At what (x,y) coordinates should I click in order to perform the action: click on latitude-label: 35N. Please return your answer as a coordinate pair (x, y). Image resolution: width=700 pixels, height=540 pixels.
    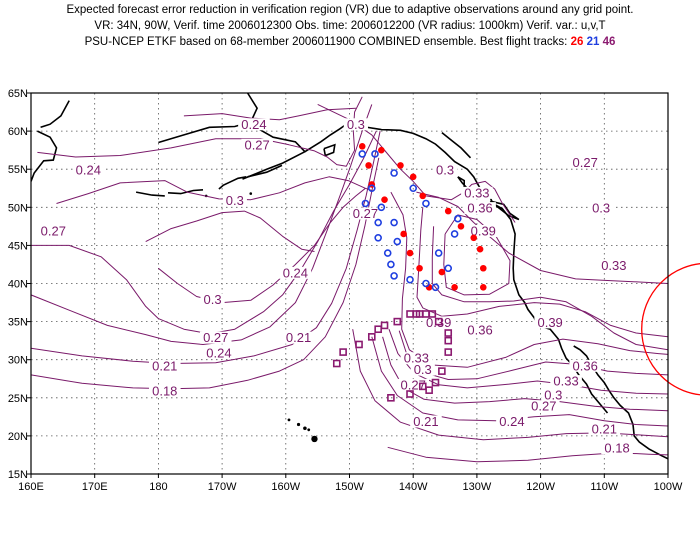
    Looking at the image, I should click on (18, 323).